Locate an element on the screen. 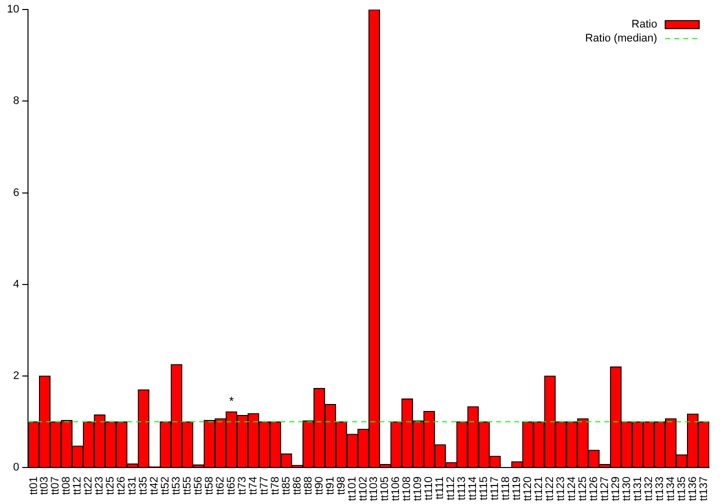 This screenshot has height=504, width=720. x-tick-label: tt135 is located at coordinates (682, 489).